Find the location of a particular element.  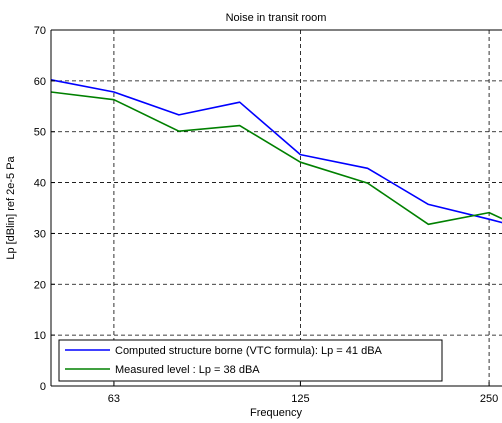

y-tick-label: 0 is located at coordinates (43, 387).